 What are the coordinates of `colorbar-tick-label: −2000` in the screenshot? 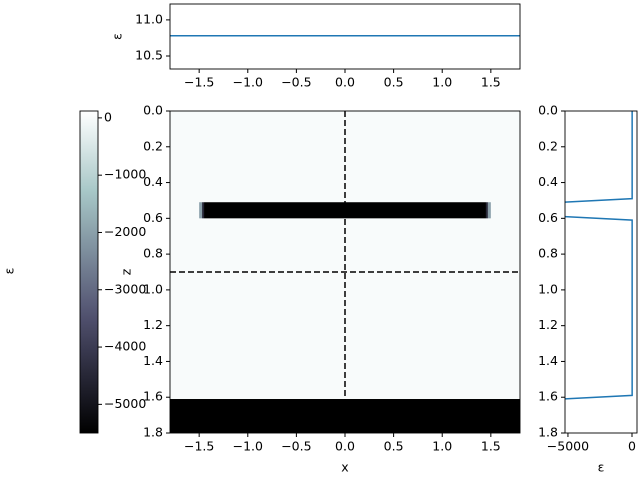 It's located at (125, 231).